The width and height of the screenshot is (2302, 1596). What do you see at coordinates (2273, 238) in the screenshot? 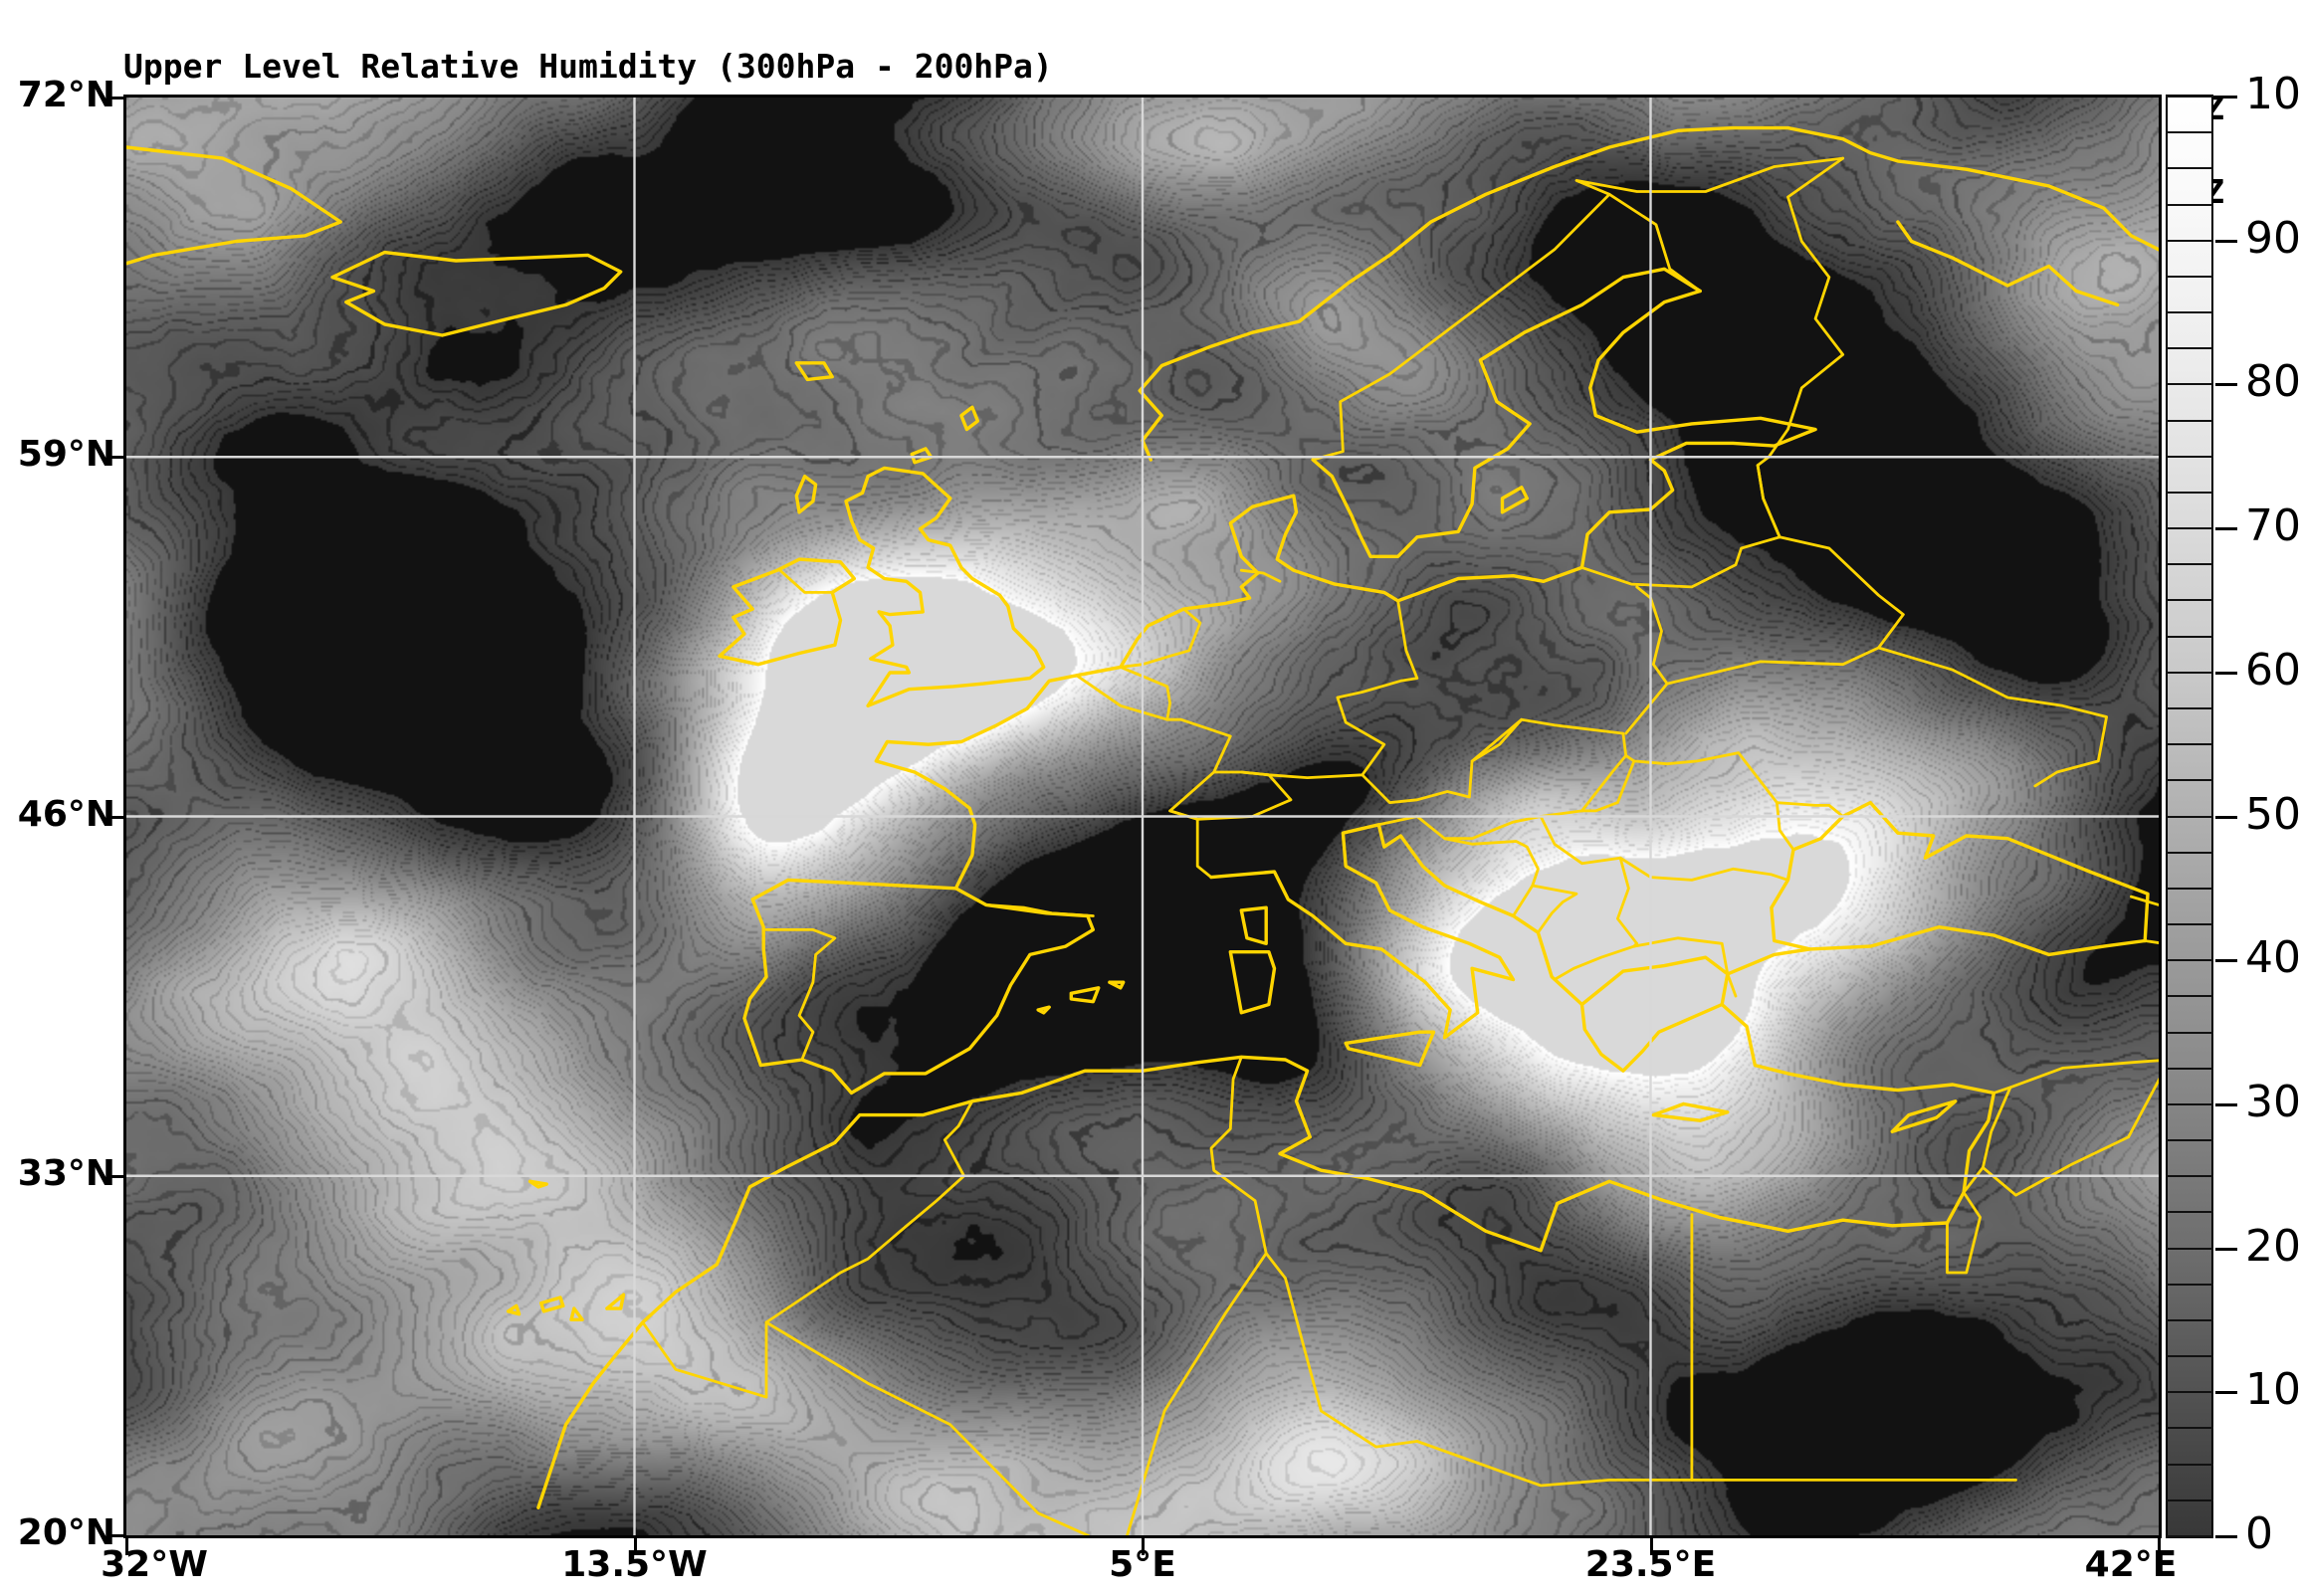
I see `colorbar-tick-label: 90` at bounding box center [2273, 238].